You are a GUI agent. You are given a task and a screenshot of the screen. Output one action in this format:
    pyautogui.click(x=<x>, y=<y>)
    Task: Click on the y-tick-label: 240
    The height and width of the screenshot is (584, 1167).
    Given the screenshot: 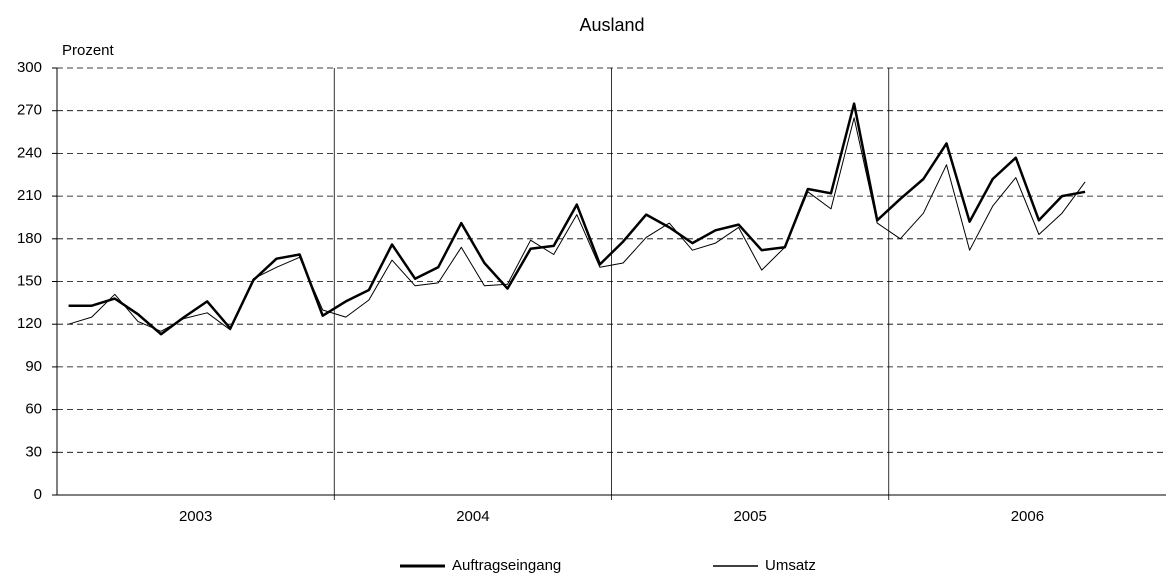 What is the action you would take?
    pyautogui.click(x=29, y=152)
    